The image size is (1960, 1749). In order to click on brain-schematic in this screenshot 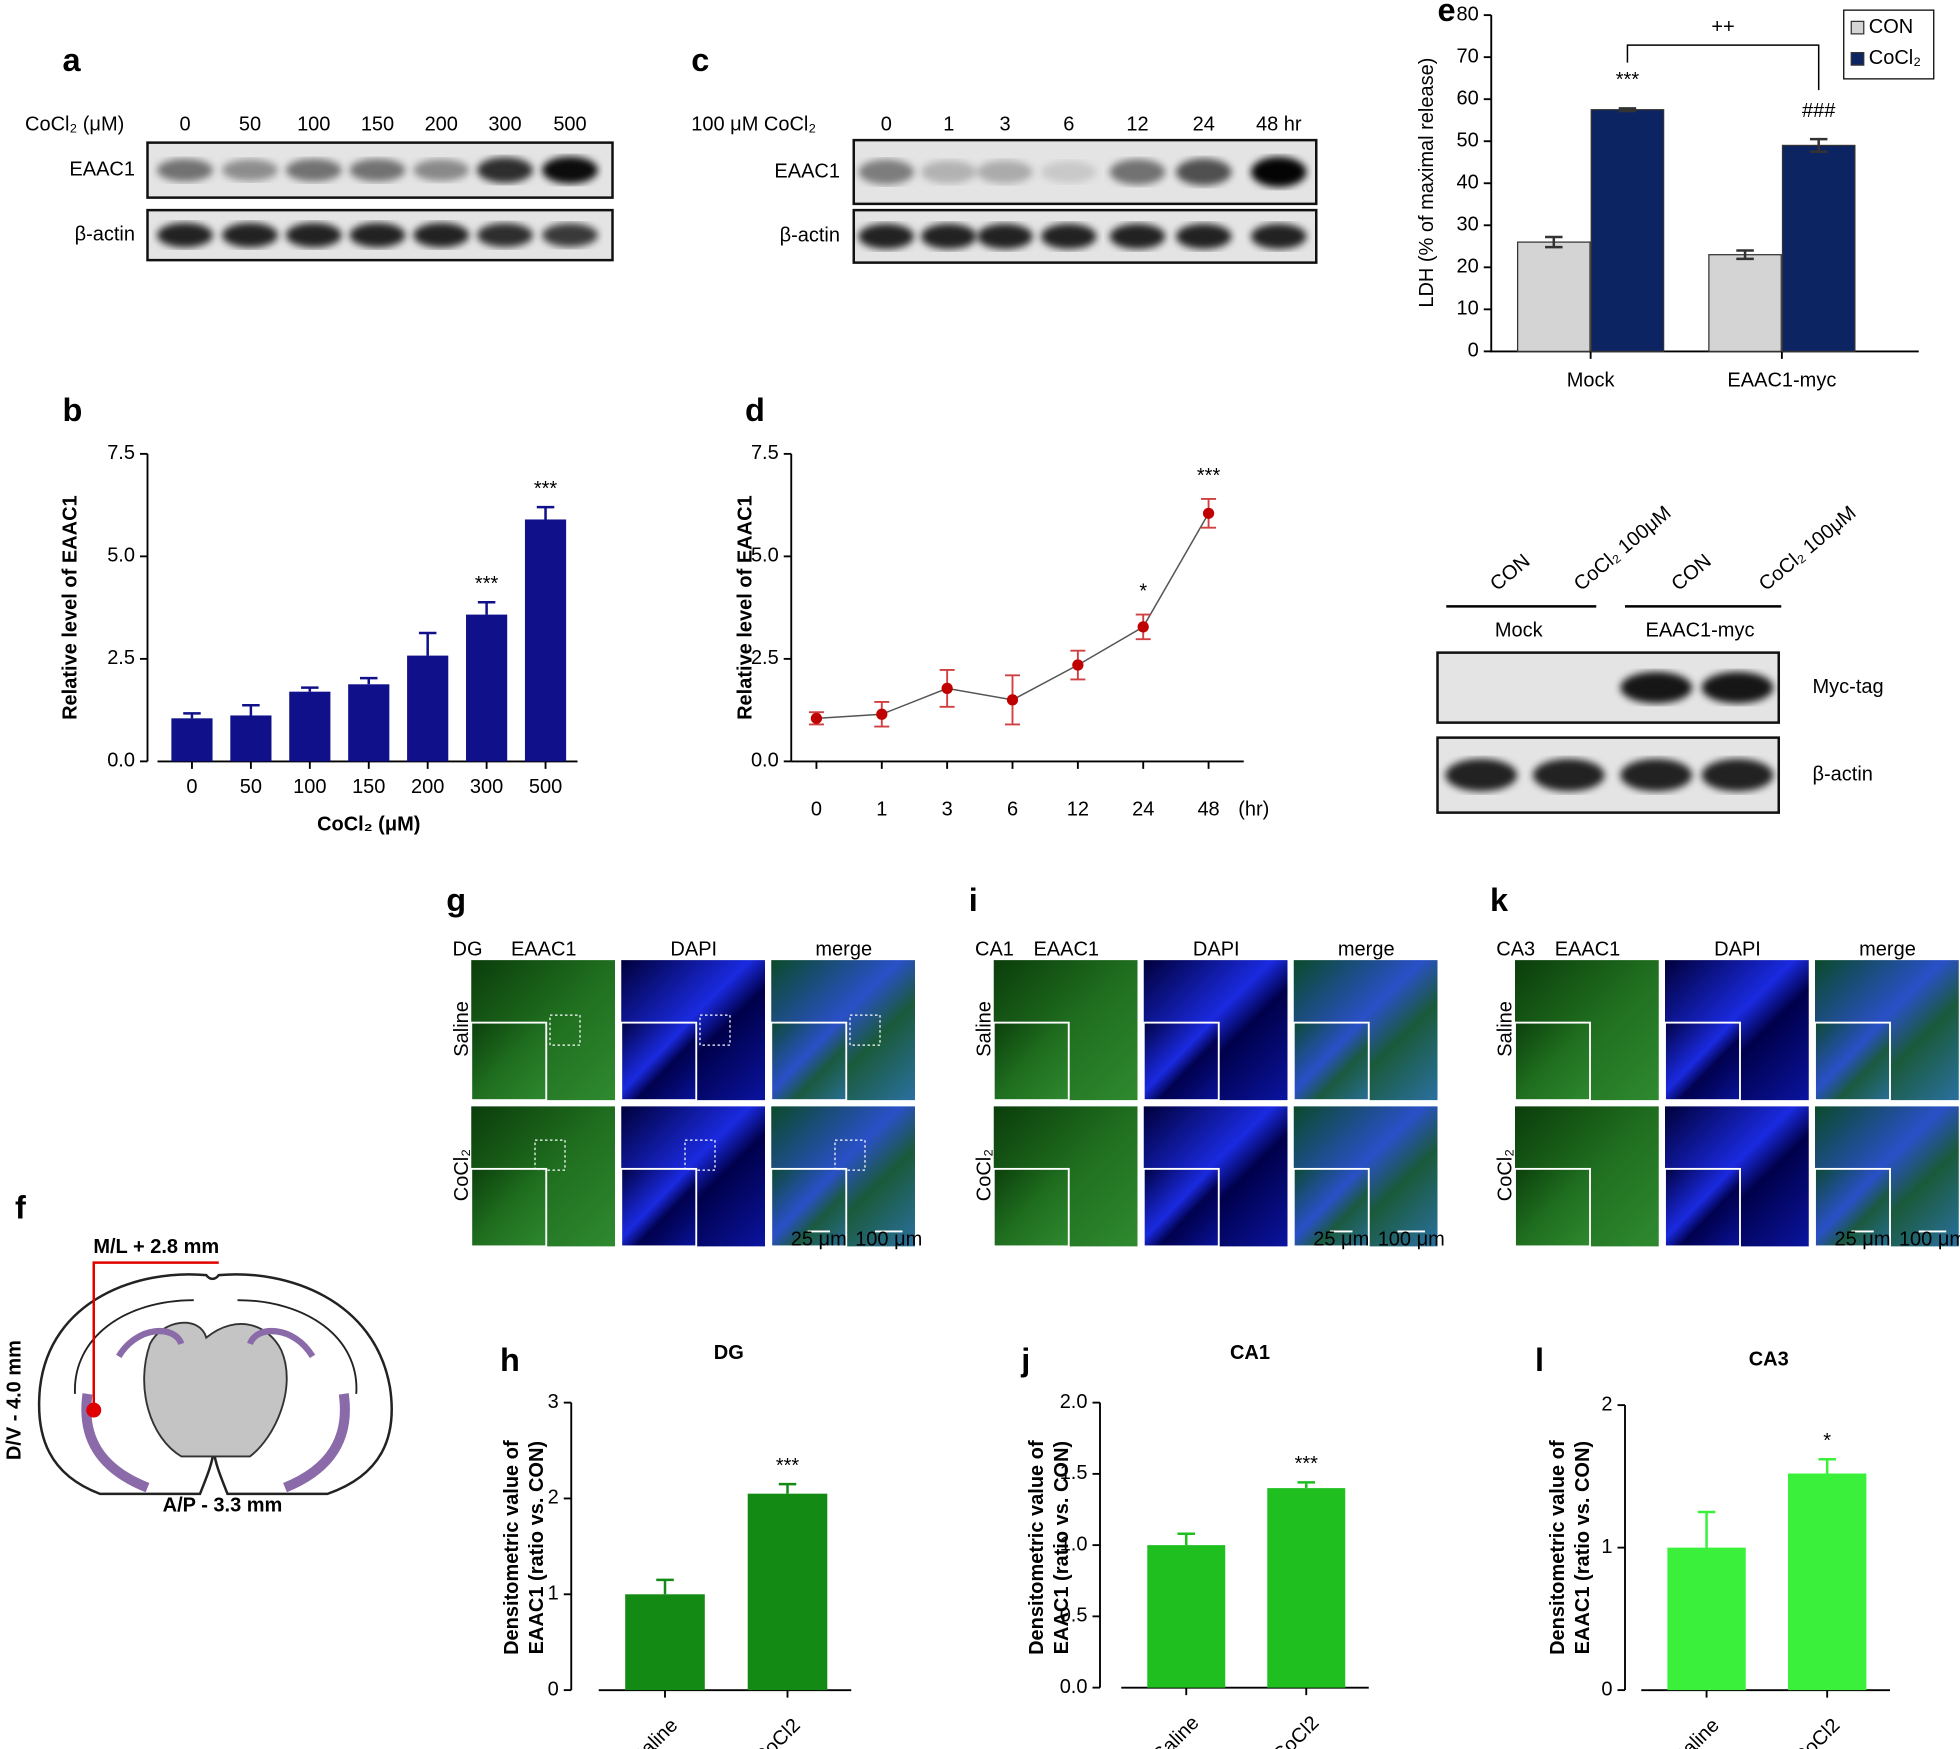, I will do `click(215, 1378)`.